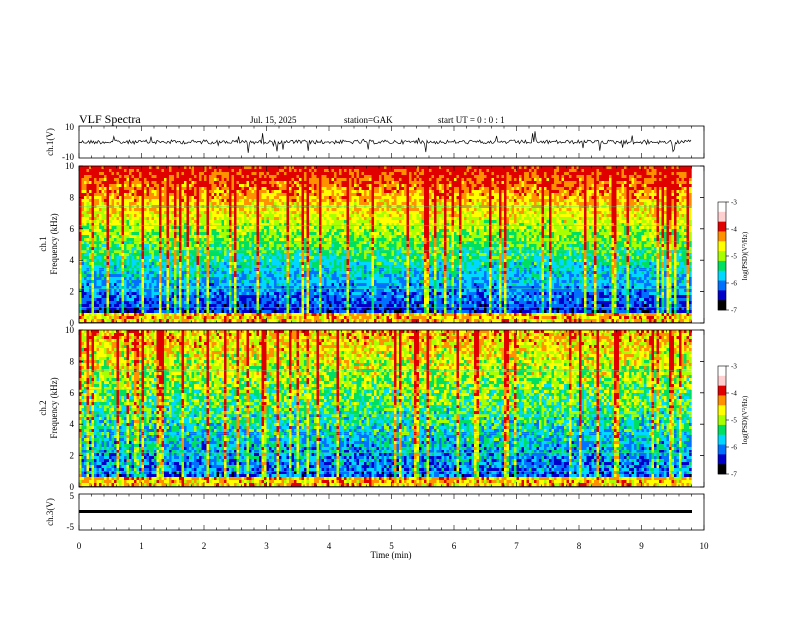  I want to click on spec1-ytick-8: 8, so click(72, 197).